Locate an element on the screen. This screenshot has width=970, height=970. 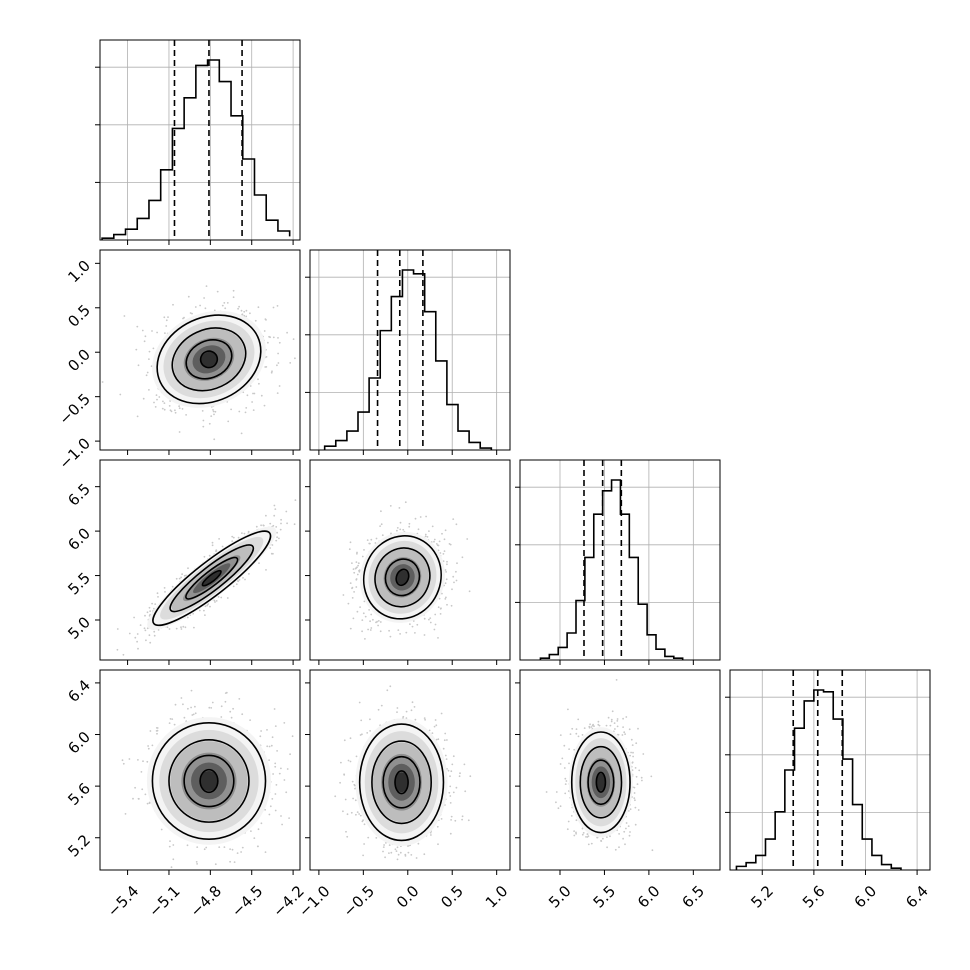
panel-3-1: −1.0 −0.5 0.0 0.5 1.0 is located at coordinates (403, 795).